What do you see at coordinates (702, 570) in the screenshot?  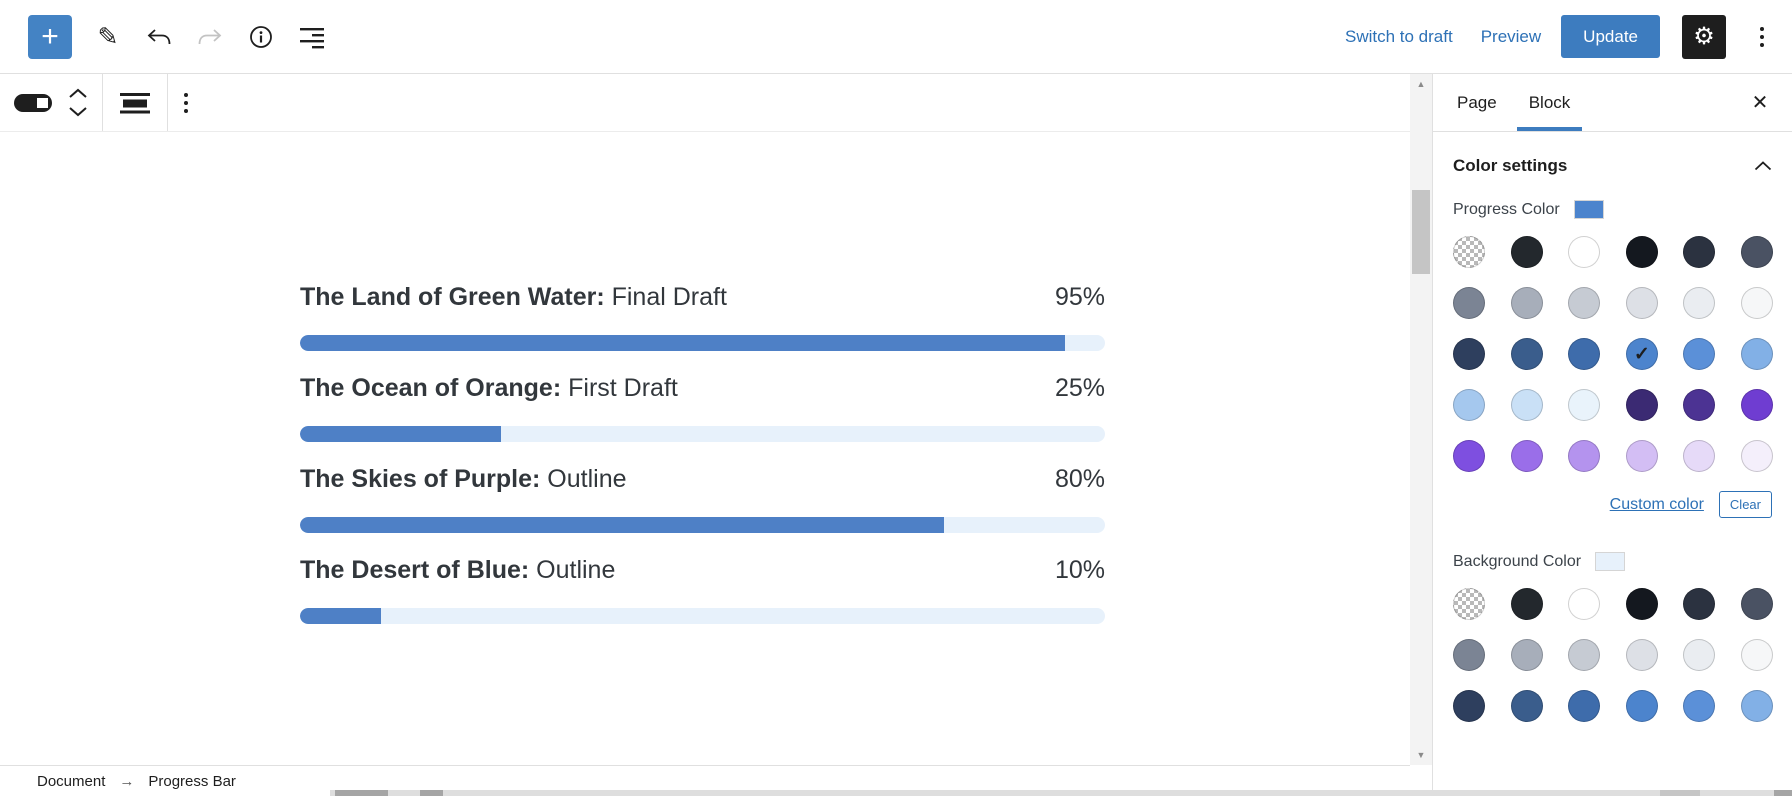 I see `progress-bar-label-line: The Desert of Blue: Outline 10%` at bounding box center [702, 570].